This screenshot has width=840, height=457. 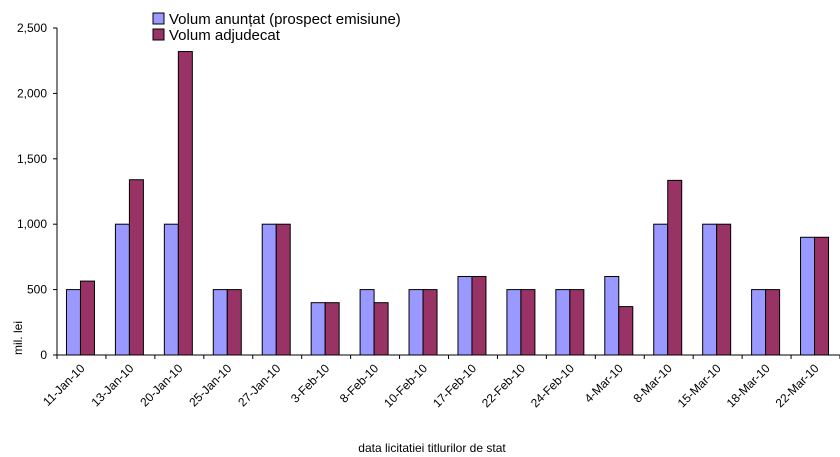 I want to click on y-axis-title: mil. lei, so click(x=18, y=338).